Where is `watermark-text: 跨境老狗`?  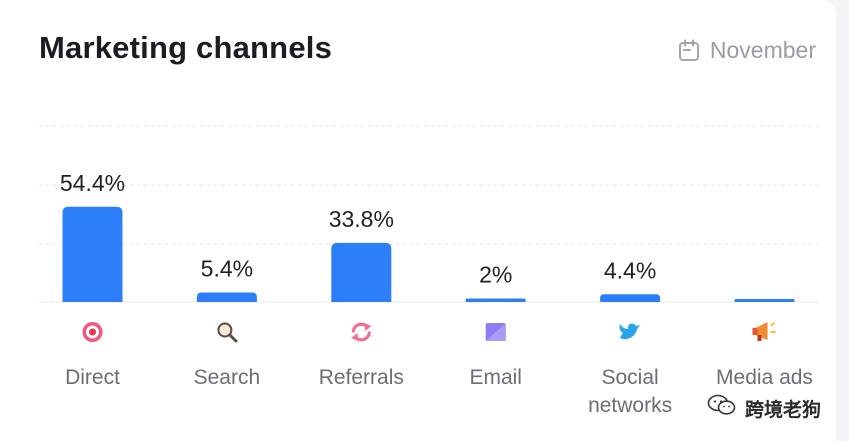
watermark-text: 跨境老狗 is located at coordinates (782, 410).